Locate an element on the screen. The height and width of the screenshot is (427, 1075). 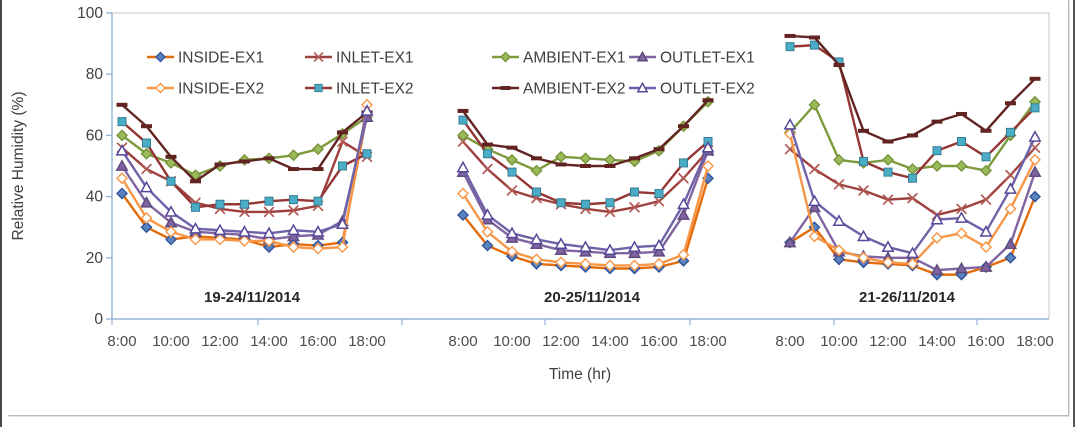
legend-label-inside-ex2: INSIDE-EX2 is located at coordinates (221, 89).